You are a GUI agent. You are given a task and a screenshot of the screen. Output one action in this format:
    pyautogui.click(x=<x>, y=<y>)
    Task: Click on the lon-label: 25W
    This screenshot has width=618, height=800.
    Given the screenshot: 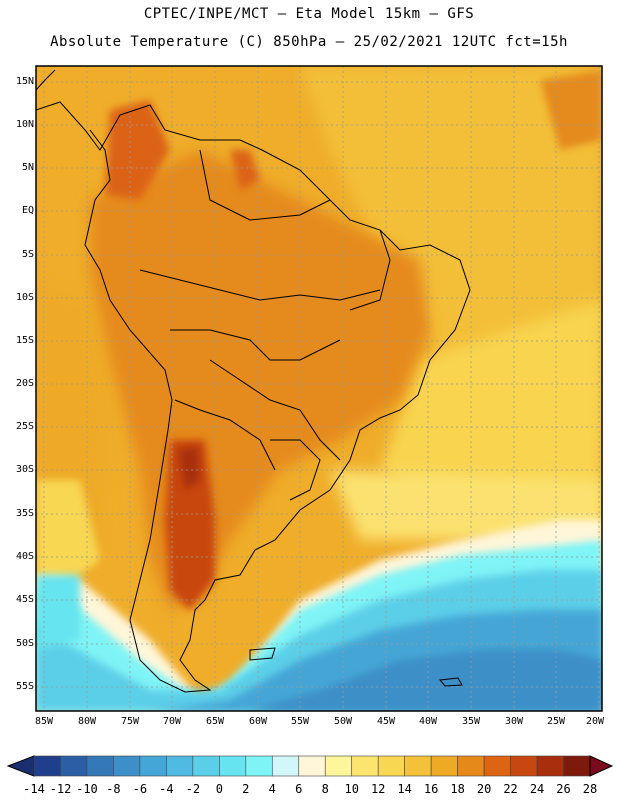 What is the action you would take?
    pyautogui.click(x=556, y=721)
    